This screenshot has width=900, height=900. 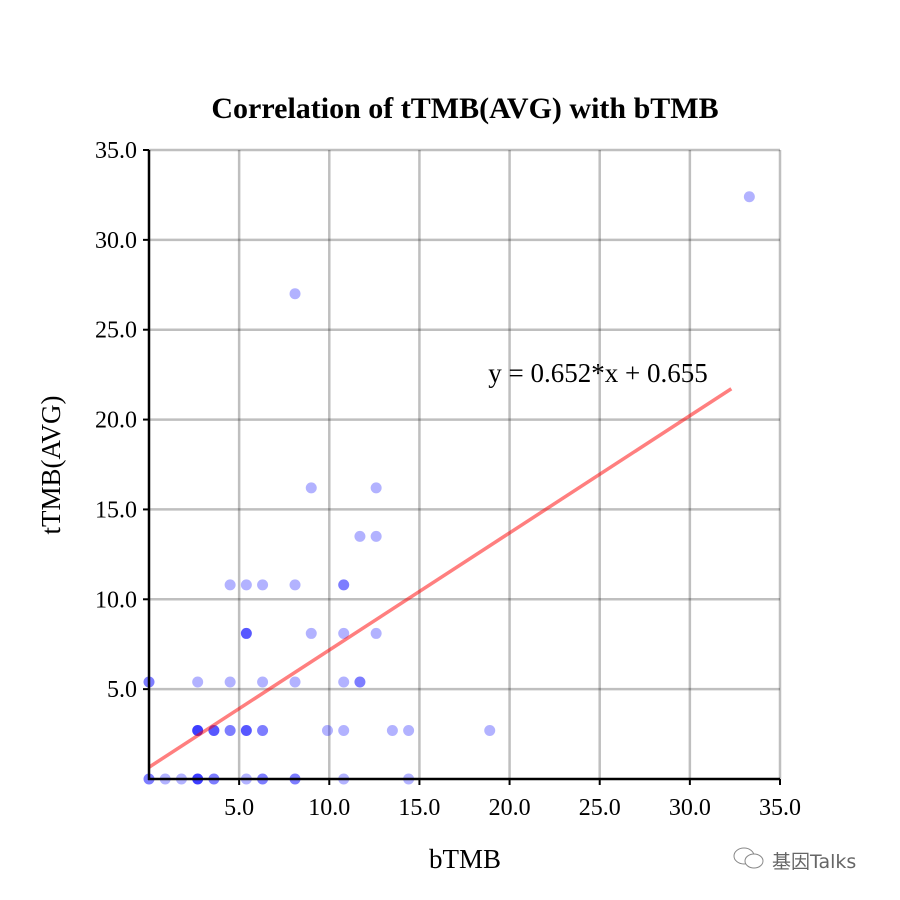 I want to click on x-tick-label: 20.0, so click(x=510, y=808).